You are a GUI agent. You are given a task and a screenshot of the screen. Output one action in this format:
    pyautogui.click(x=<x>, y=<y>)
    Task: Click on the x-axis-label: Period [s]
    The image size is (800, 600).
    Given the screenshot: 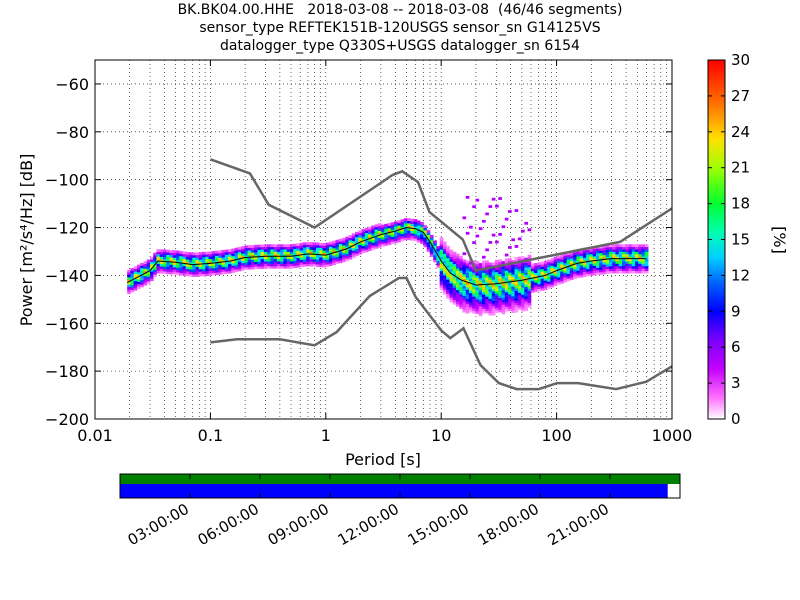 What is the action you would take?
    pyautogui.click(x=383, y=459)
    